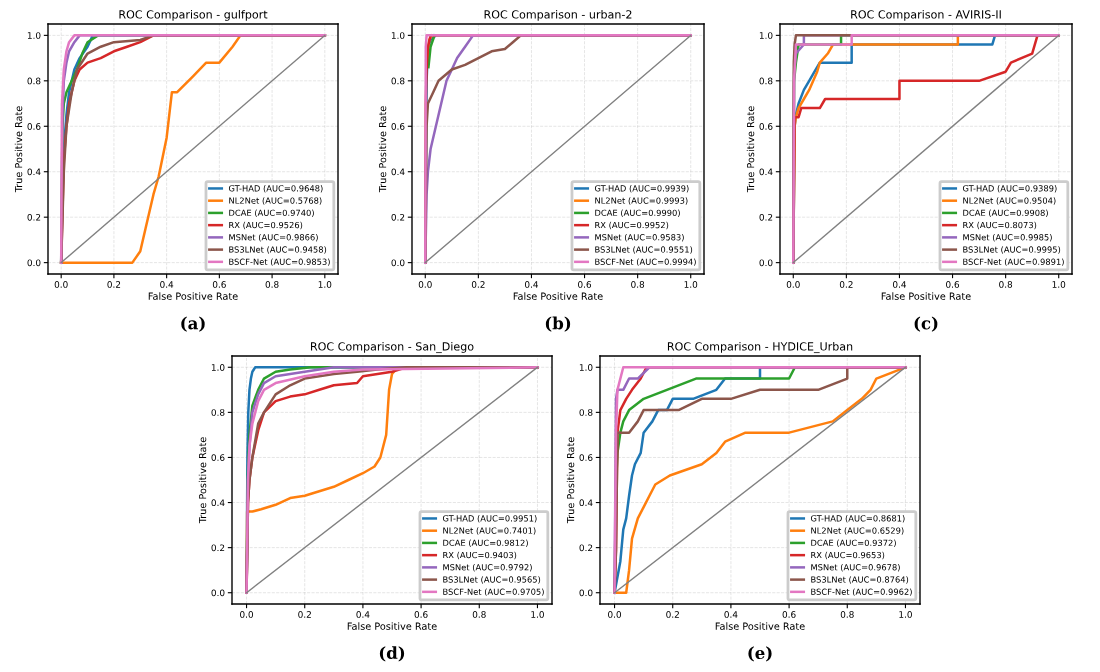  Describe the element at coordinates (193, 324) in the screenshot. I see `text: (a)` at that location.